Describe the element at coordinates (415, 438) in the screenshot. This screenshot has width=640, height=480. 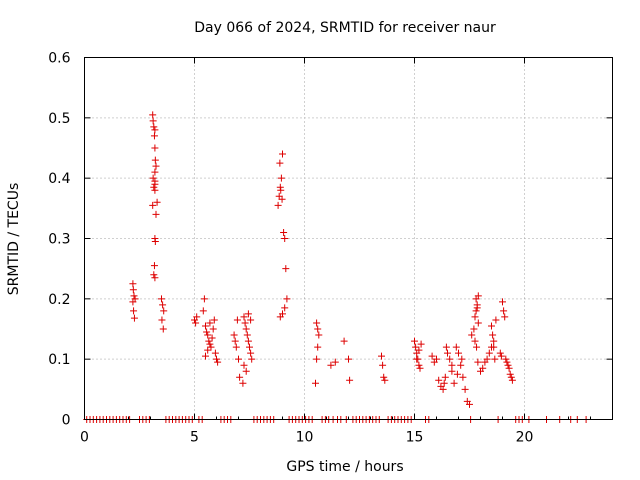
I see `x-tick-label: 15` at that location.